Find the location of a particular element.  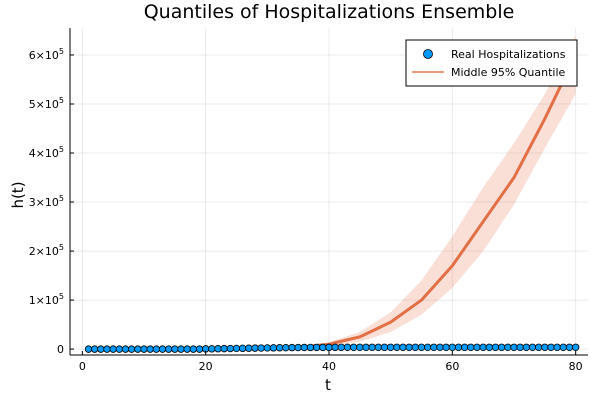

y-tick-mantissa: 4×10 is located at coordinates (44, 153).